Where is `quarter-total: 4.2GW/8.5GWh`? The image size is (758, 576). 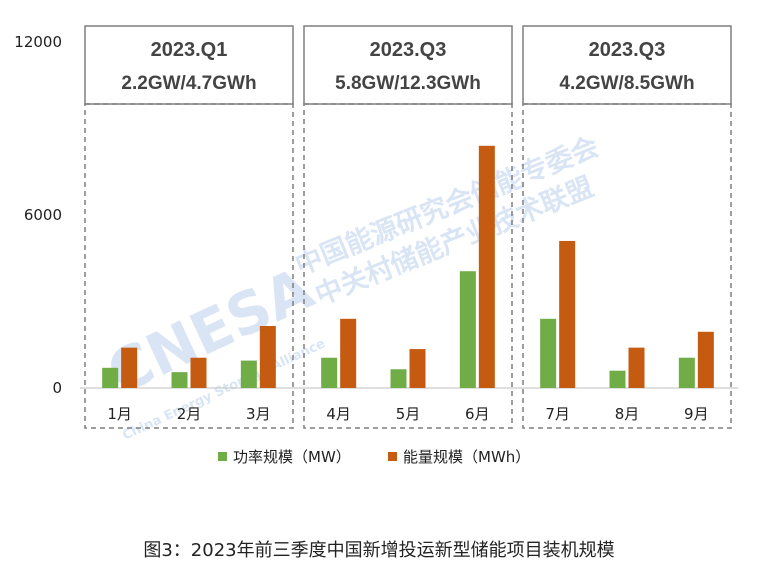 quarter-total: 4.2GW/8.5GWh is located at coordinates (626, 83).